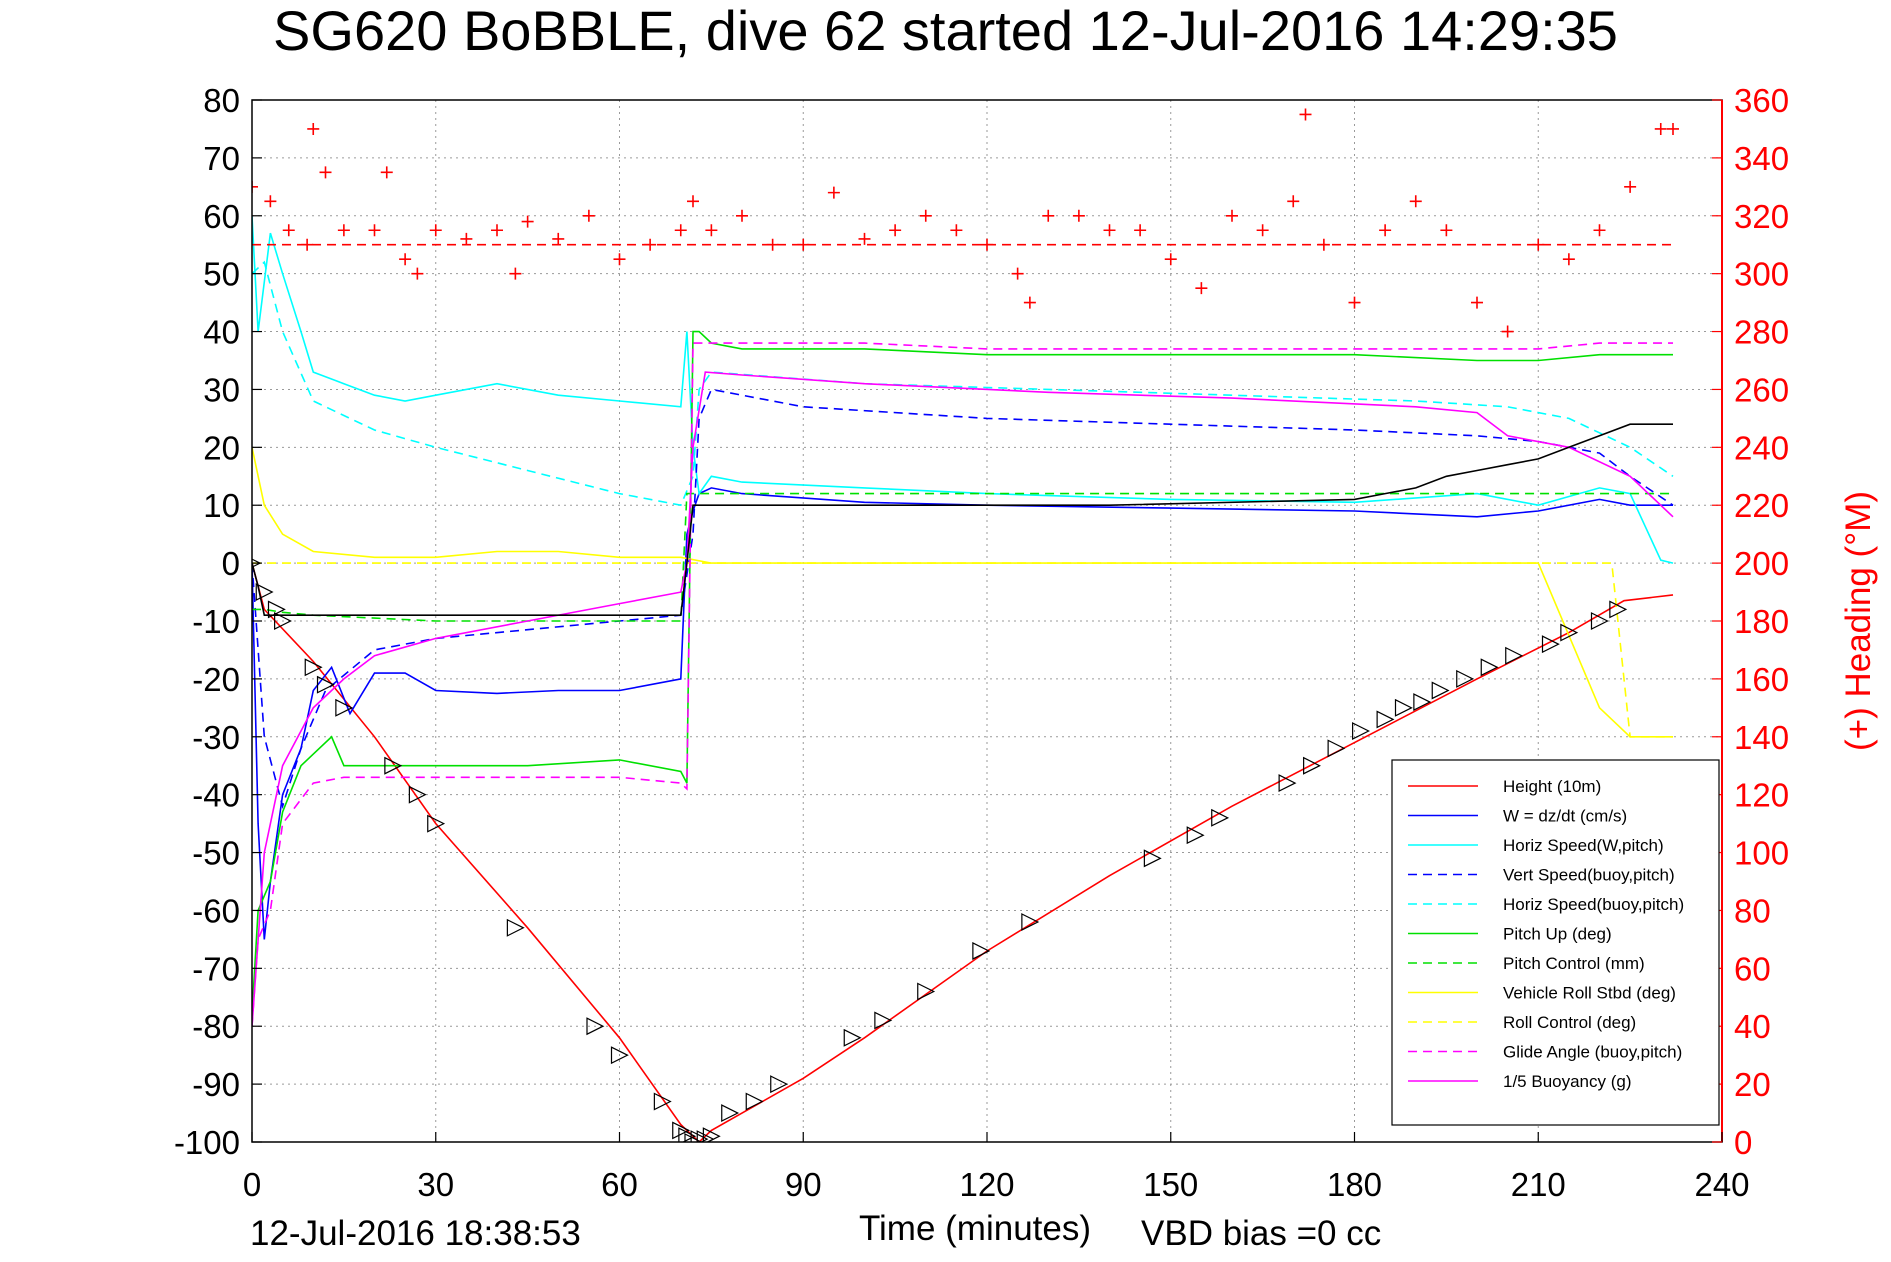 The height and width of the screenshot is (1262, 1891). I want to click on y-tick-label-left: 80, so click(221, 100).